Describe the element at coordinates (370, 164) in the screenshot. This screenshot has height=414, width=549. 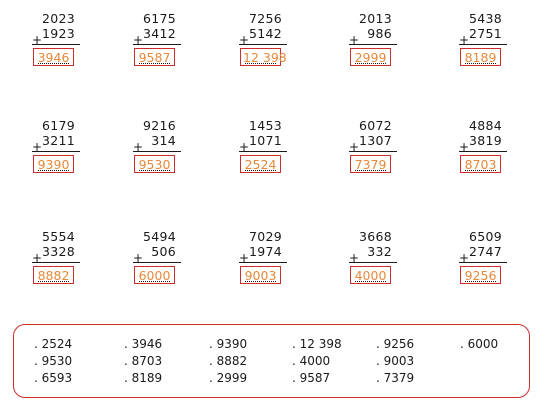
I see `answer-box: 7379` at that location.